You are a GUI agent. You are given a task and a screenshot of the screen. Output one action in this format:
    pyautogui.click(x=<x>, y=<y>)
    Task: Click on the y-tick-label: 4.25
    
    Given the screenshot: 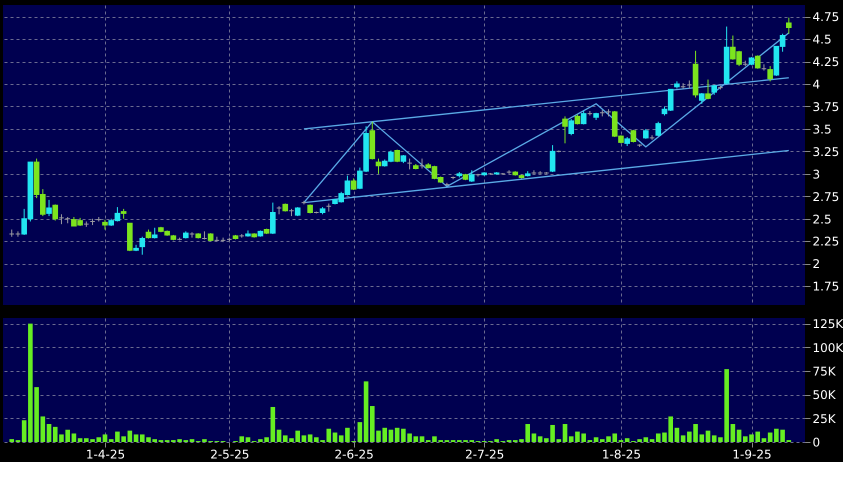 What is the action you would take?
    pyautogui.click(x=826, y=62)
    